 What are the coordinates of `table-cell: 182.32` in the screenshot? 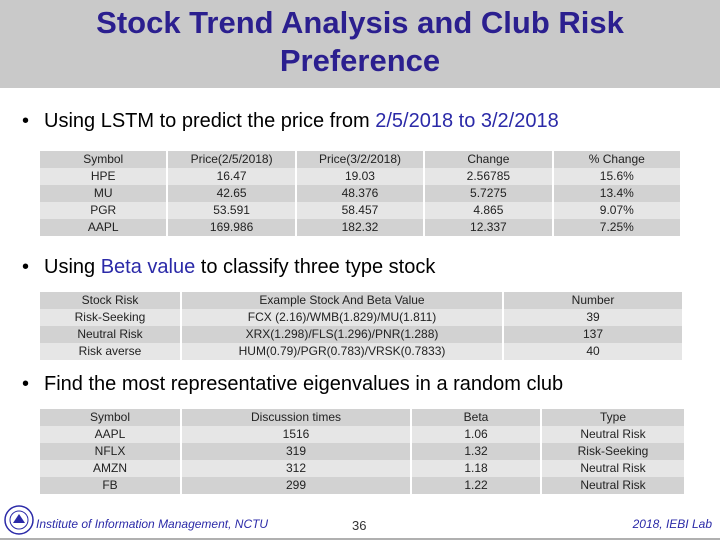 It's located at (360, 227).